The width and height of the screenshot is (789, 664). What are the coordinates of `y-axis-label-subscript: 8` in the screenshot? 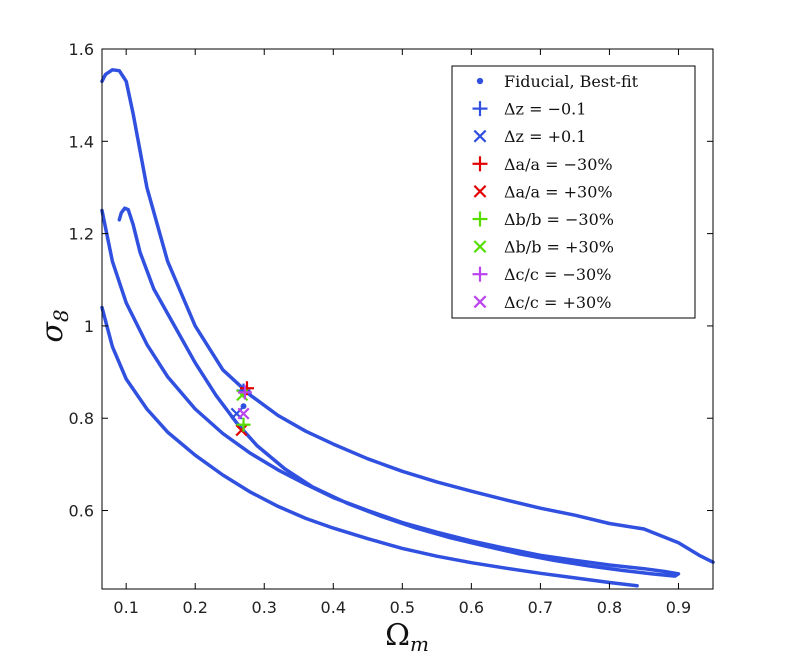 It's located at (61, 315).